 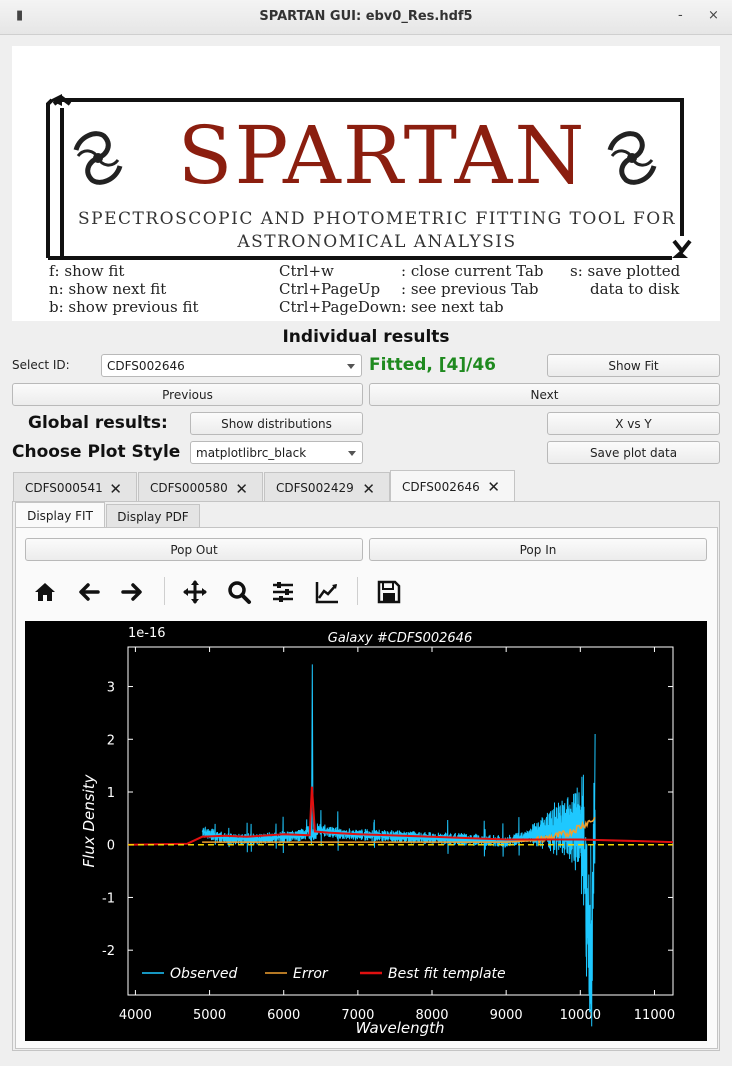 What do you see at coordinates (135, 1015) in the screenshot?
I see `x-tick-label: 4000` at bounding box center [135, 1015].